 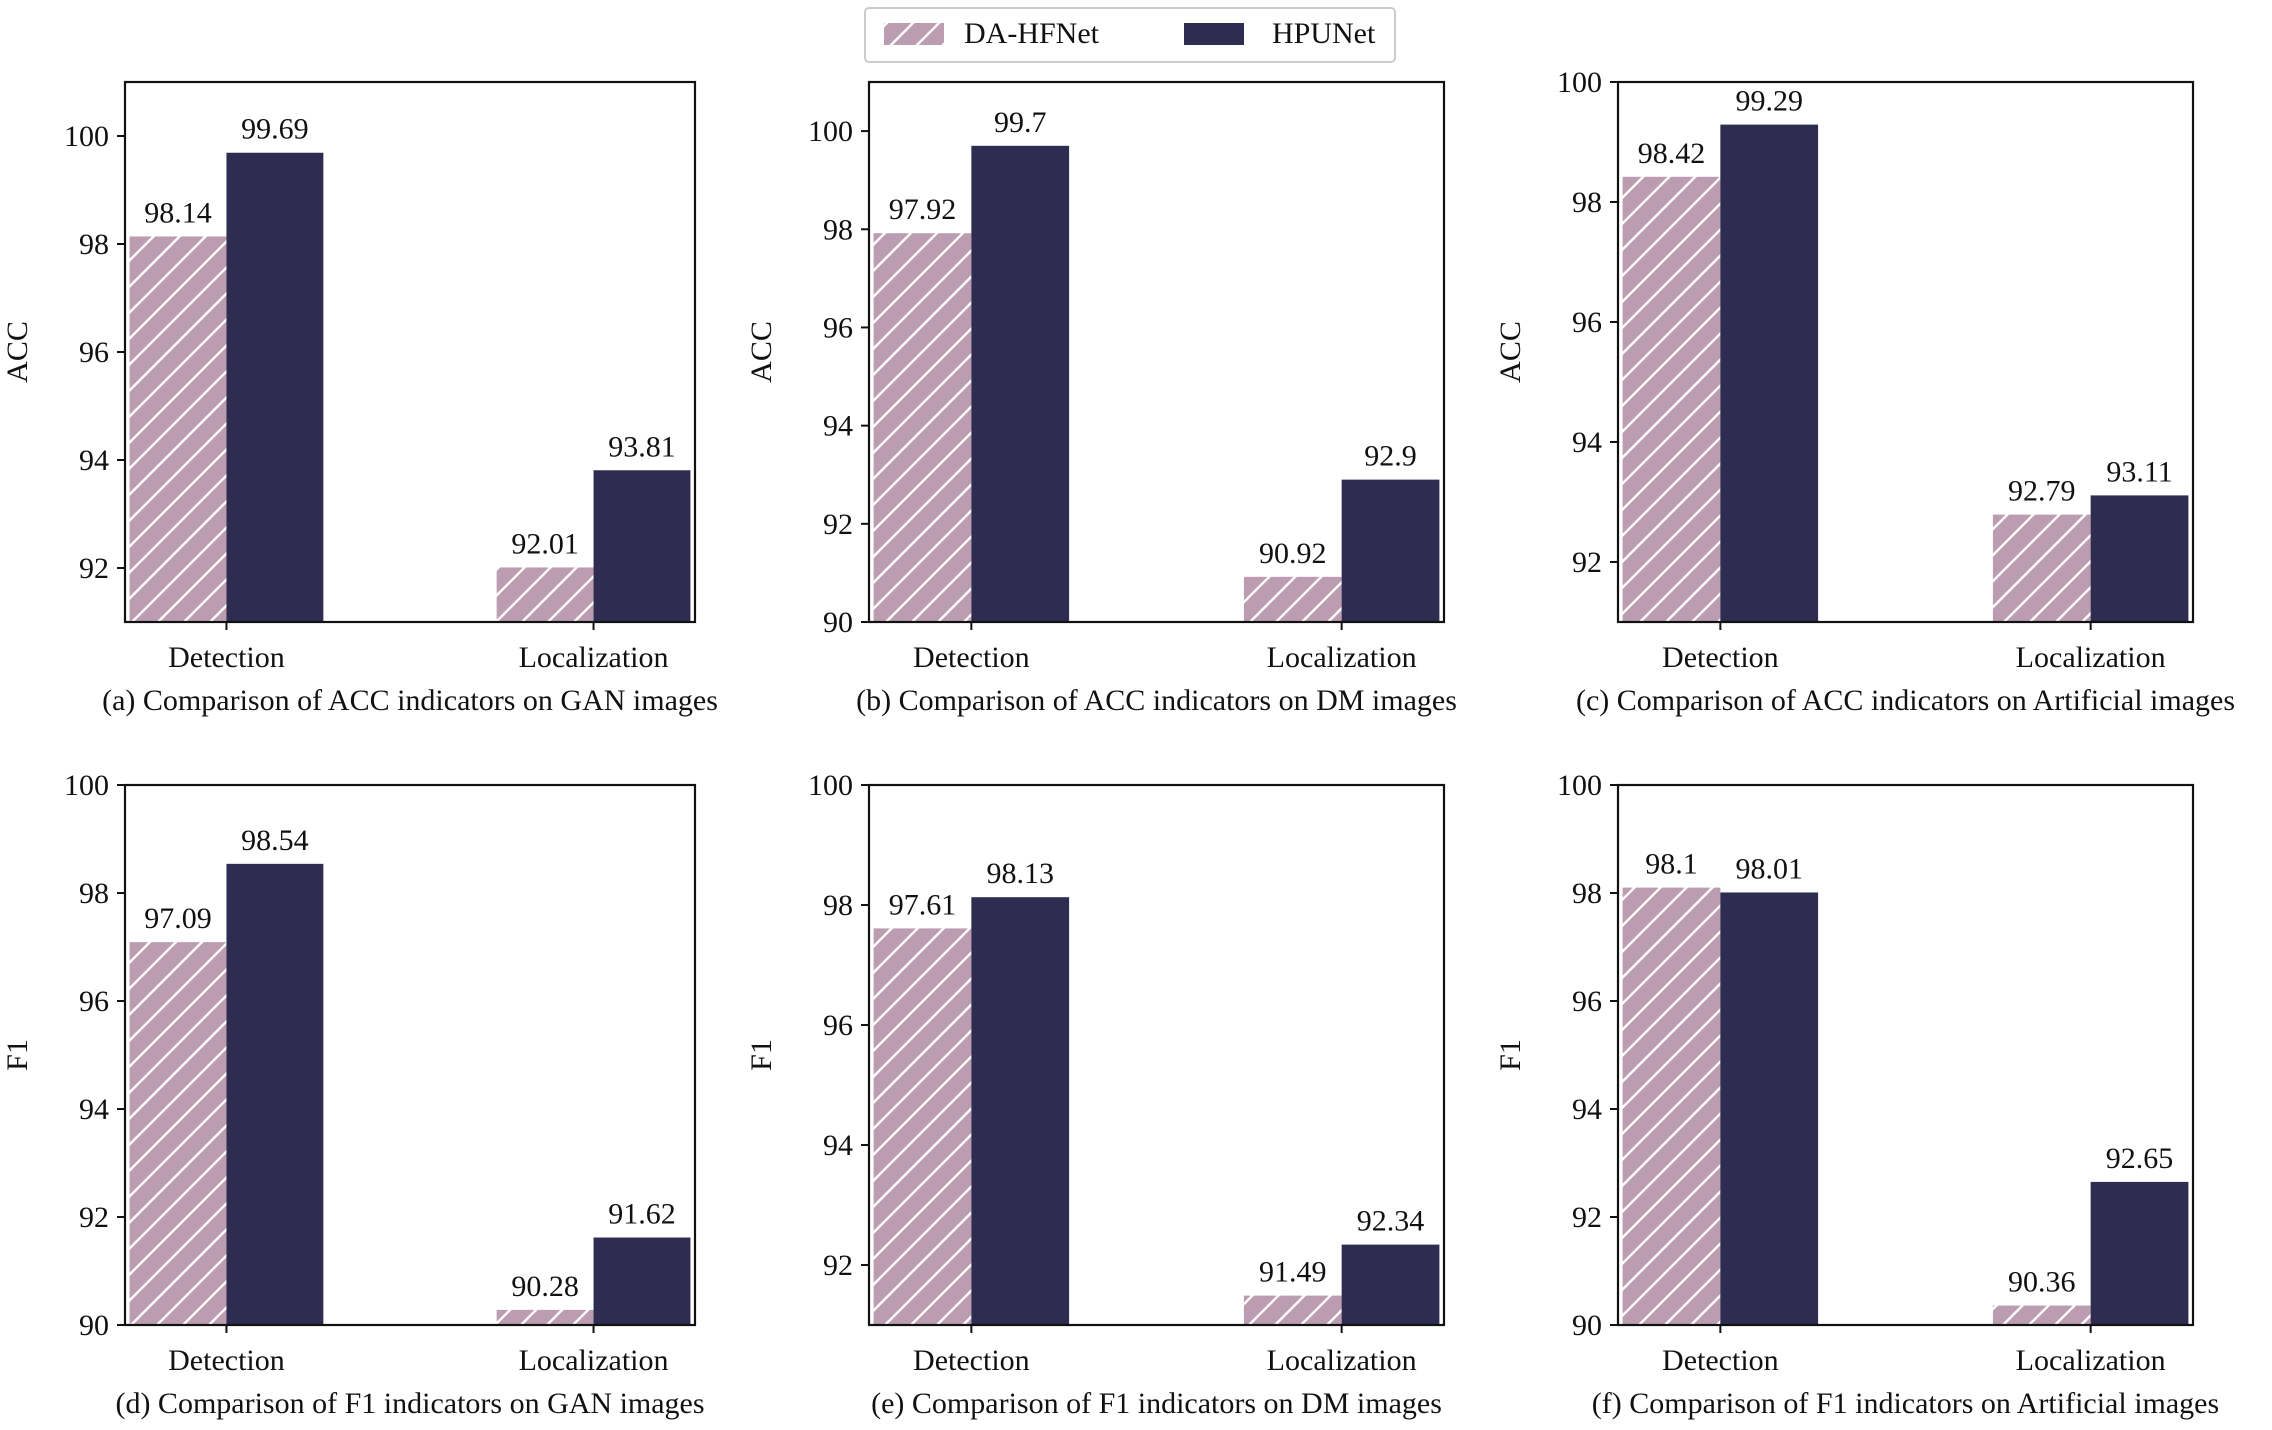 I want to click on legend-swatch-hpunet, so click(x=1214, y=34).